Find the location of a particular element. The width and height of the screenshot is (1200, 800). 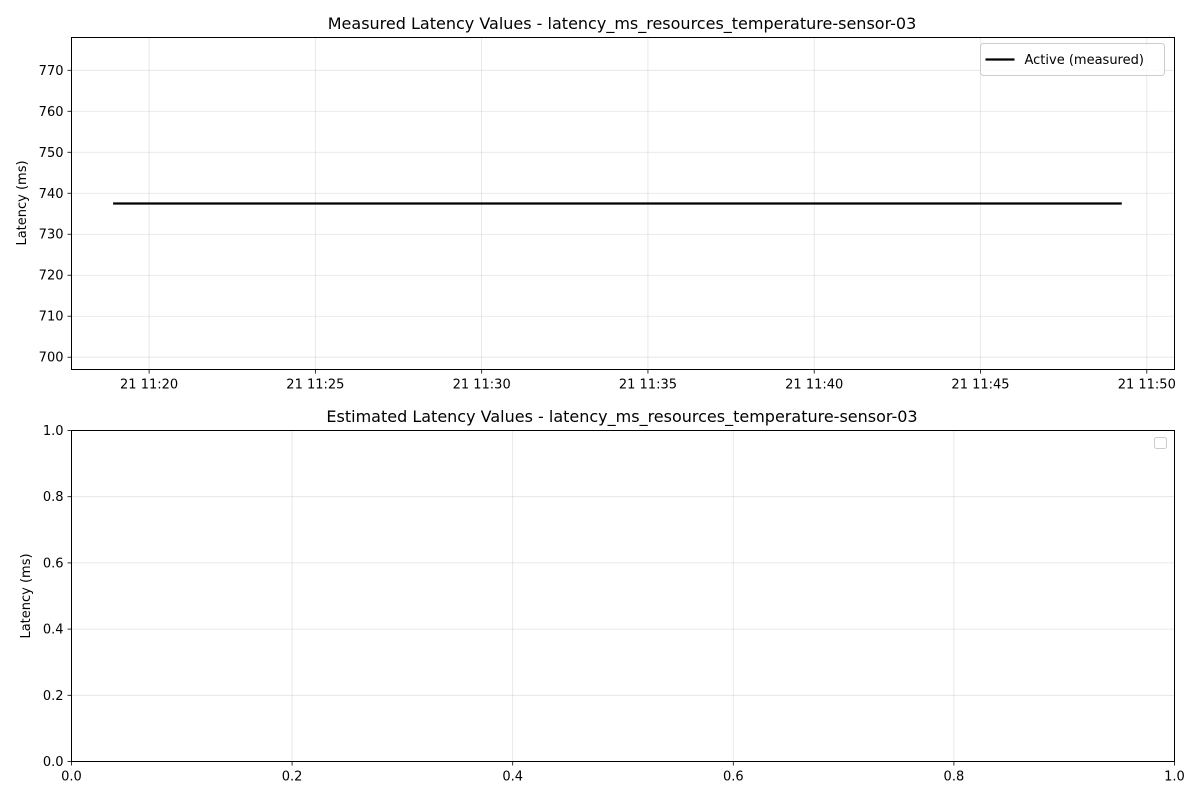

x-tick-label: 21 11:45 is located at coordinates (980, 385).